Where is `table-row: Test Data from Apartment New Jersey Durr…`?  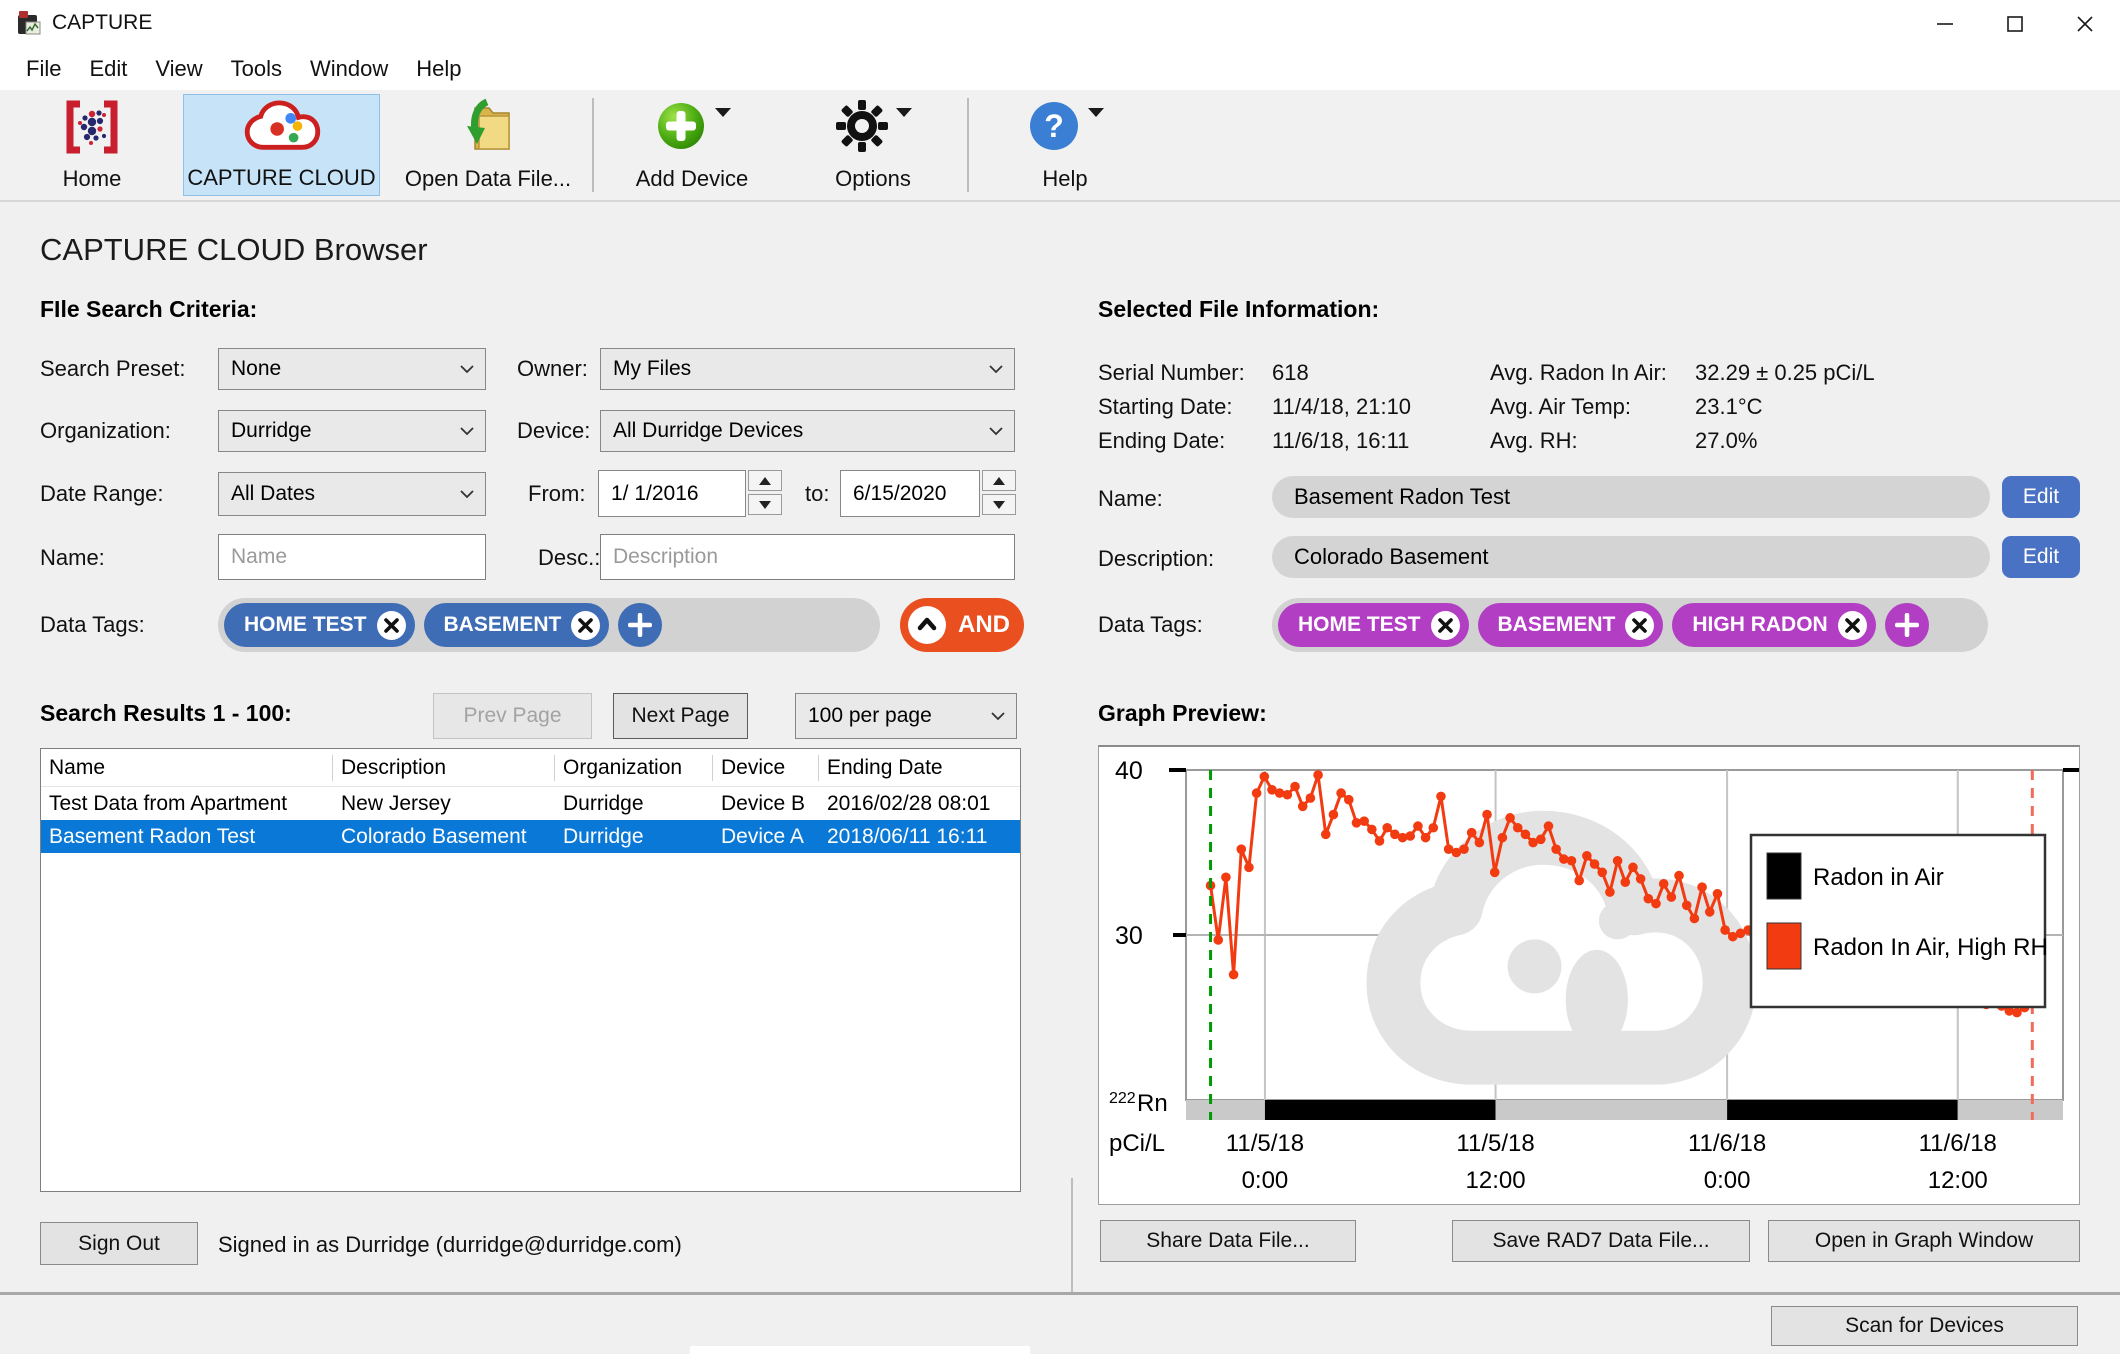 table-row: Test Data from Apartment New Jersey Durr… is located at coordinates (520, 803).